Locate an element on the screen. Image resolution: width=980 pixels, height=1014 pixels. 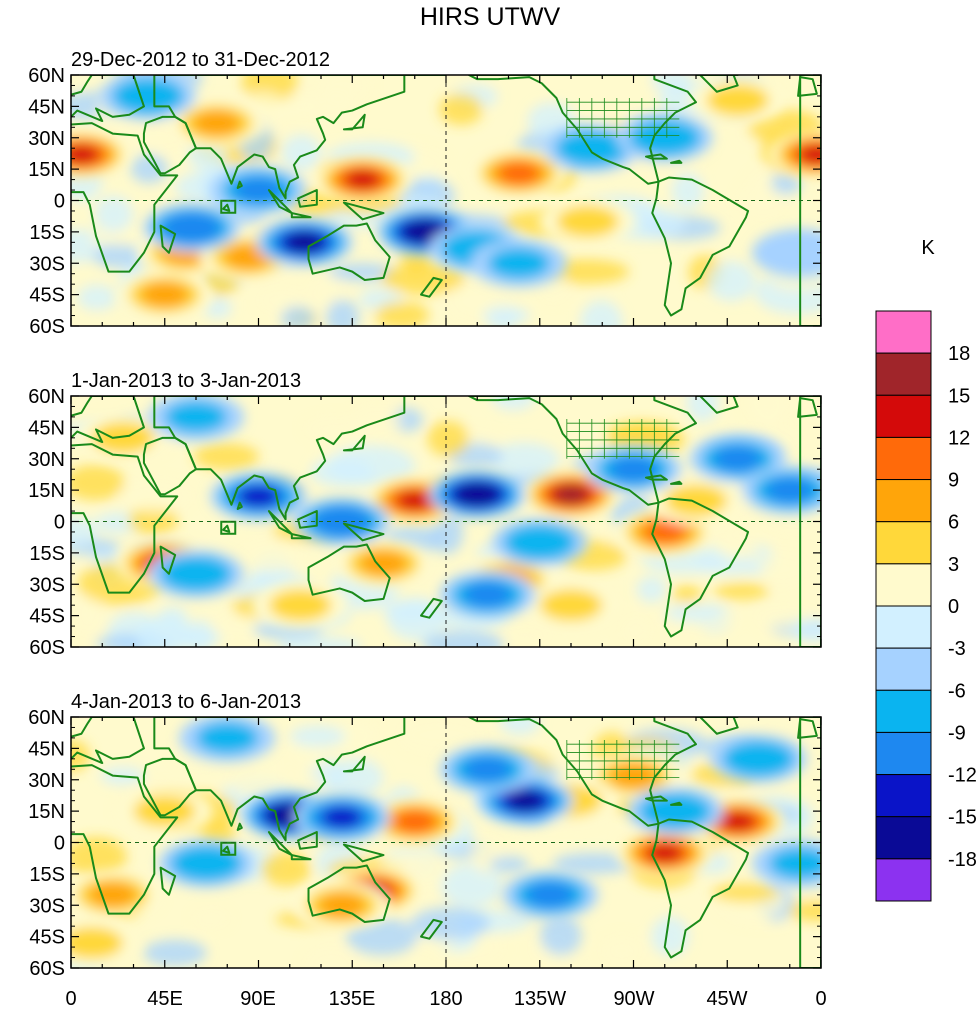
colorbar-level-label: -15 is located at coordinates (962, 818).